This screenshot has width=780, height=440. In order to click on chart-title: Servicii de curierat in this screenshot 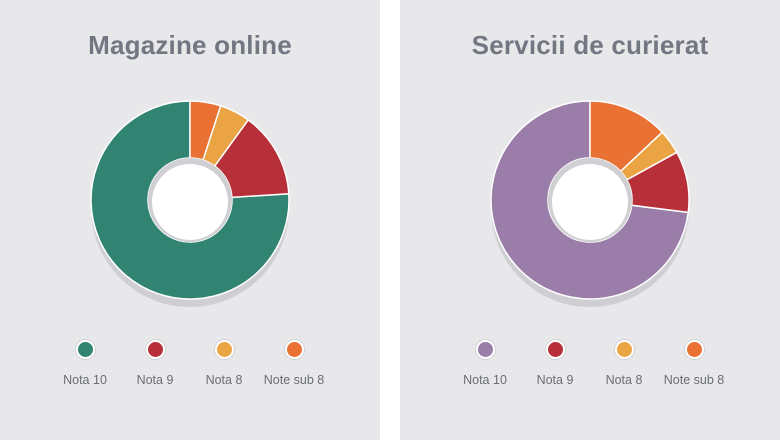, I will do `click(590, 45)`.